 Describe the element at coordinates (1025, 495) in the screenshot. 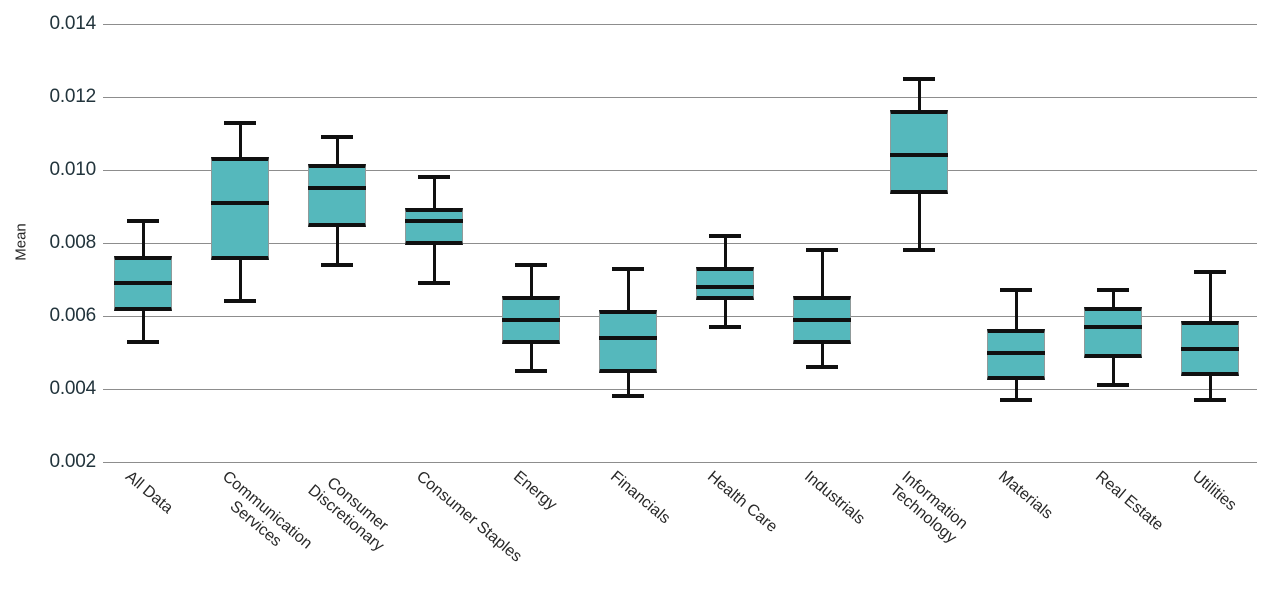

I see `x-axis-label-text: Materials` at that location.